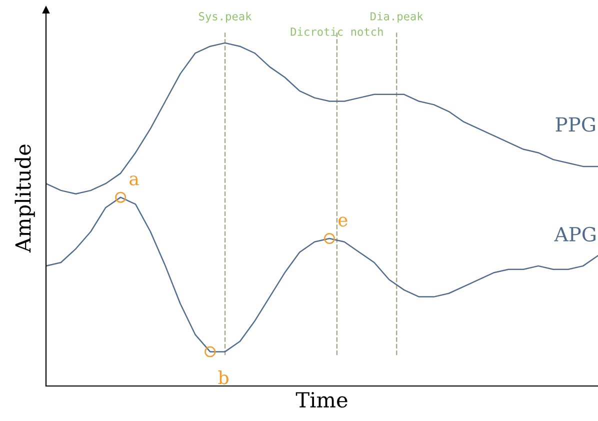 The height and width of the screenshot is (421, 598). I want to click on y-axis-title: Amplitude, so click(24, 198).